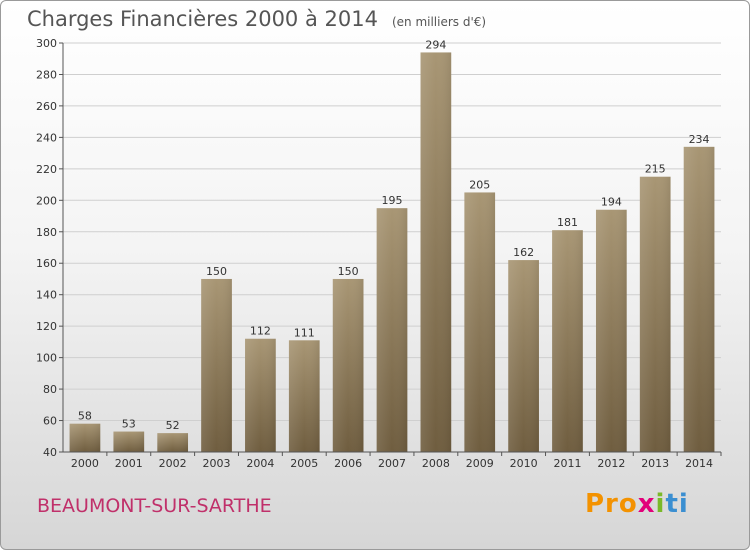  Describe the element at coordinates (46, 74) in the screenshot. I see `y-tick-label: 280` at that location.